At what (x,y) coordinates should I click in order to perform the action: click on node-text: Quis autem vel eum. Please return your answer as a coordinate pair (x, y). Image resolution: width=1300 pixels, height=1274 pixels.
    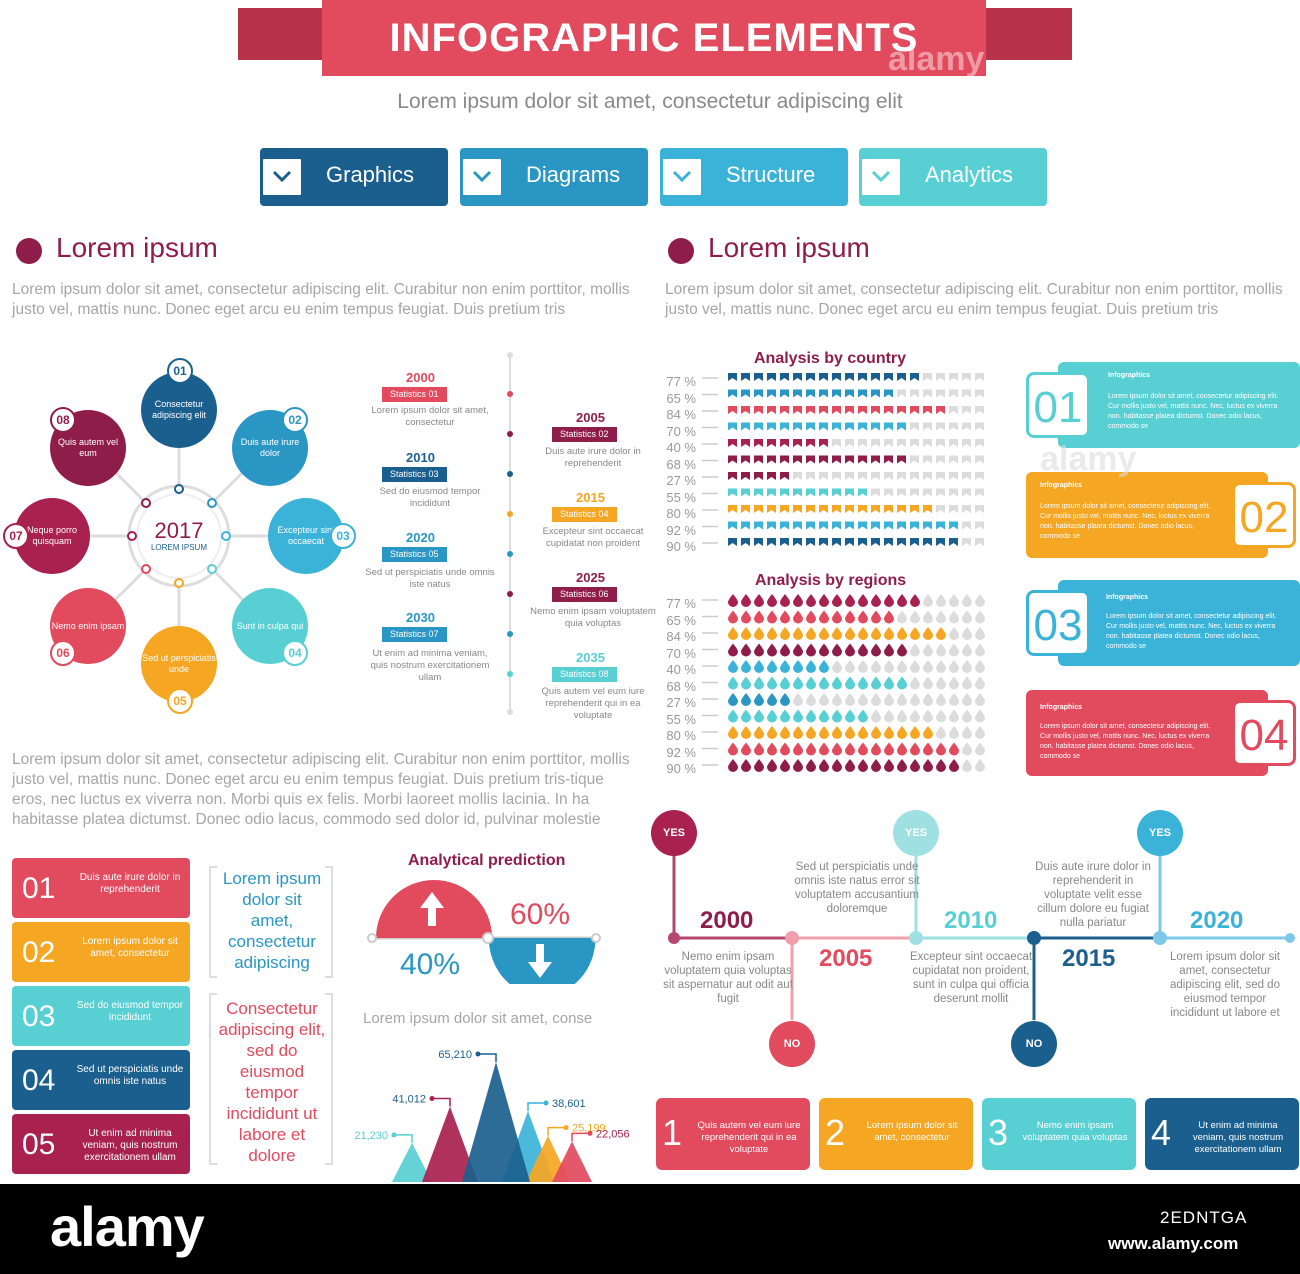
    Looking at the image, I should click on (88, 447).